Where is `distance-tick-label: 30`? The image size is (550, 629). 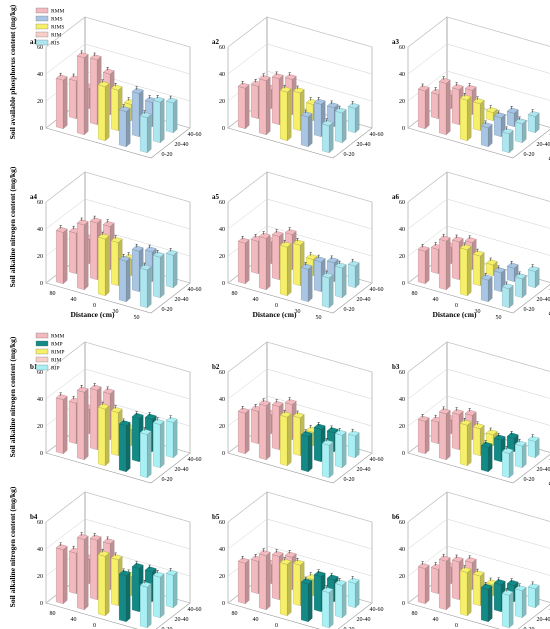
distance-tick-label: 30 is located at coordinates (116, 312).